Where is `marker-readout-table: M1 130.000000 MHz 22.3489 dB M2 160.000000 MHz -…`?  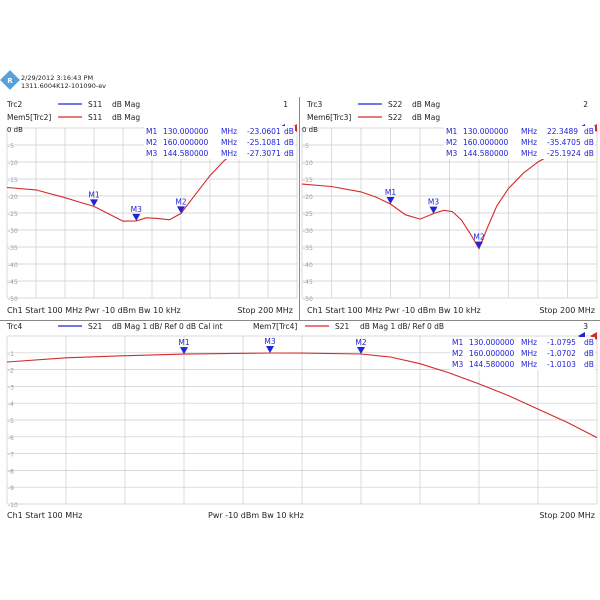
marker-readout-table: M1 130.000000 MHz 22.3489 dB M2 160.000000 MHz -… is located at coordinates (519, 142).